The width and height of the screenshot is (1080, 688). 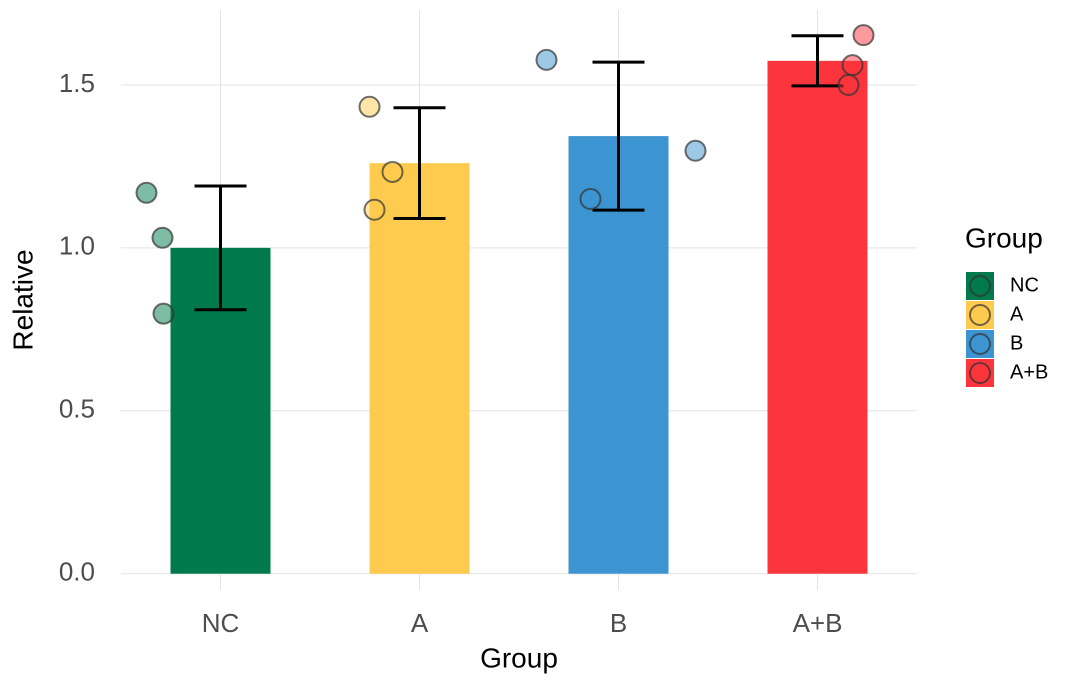 What do you see at coordinates (420, 623) in the screenshot?
I see `x-tick-label: A` at bounding box center [420, 623].